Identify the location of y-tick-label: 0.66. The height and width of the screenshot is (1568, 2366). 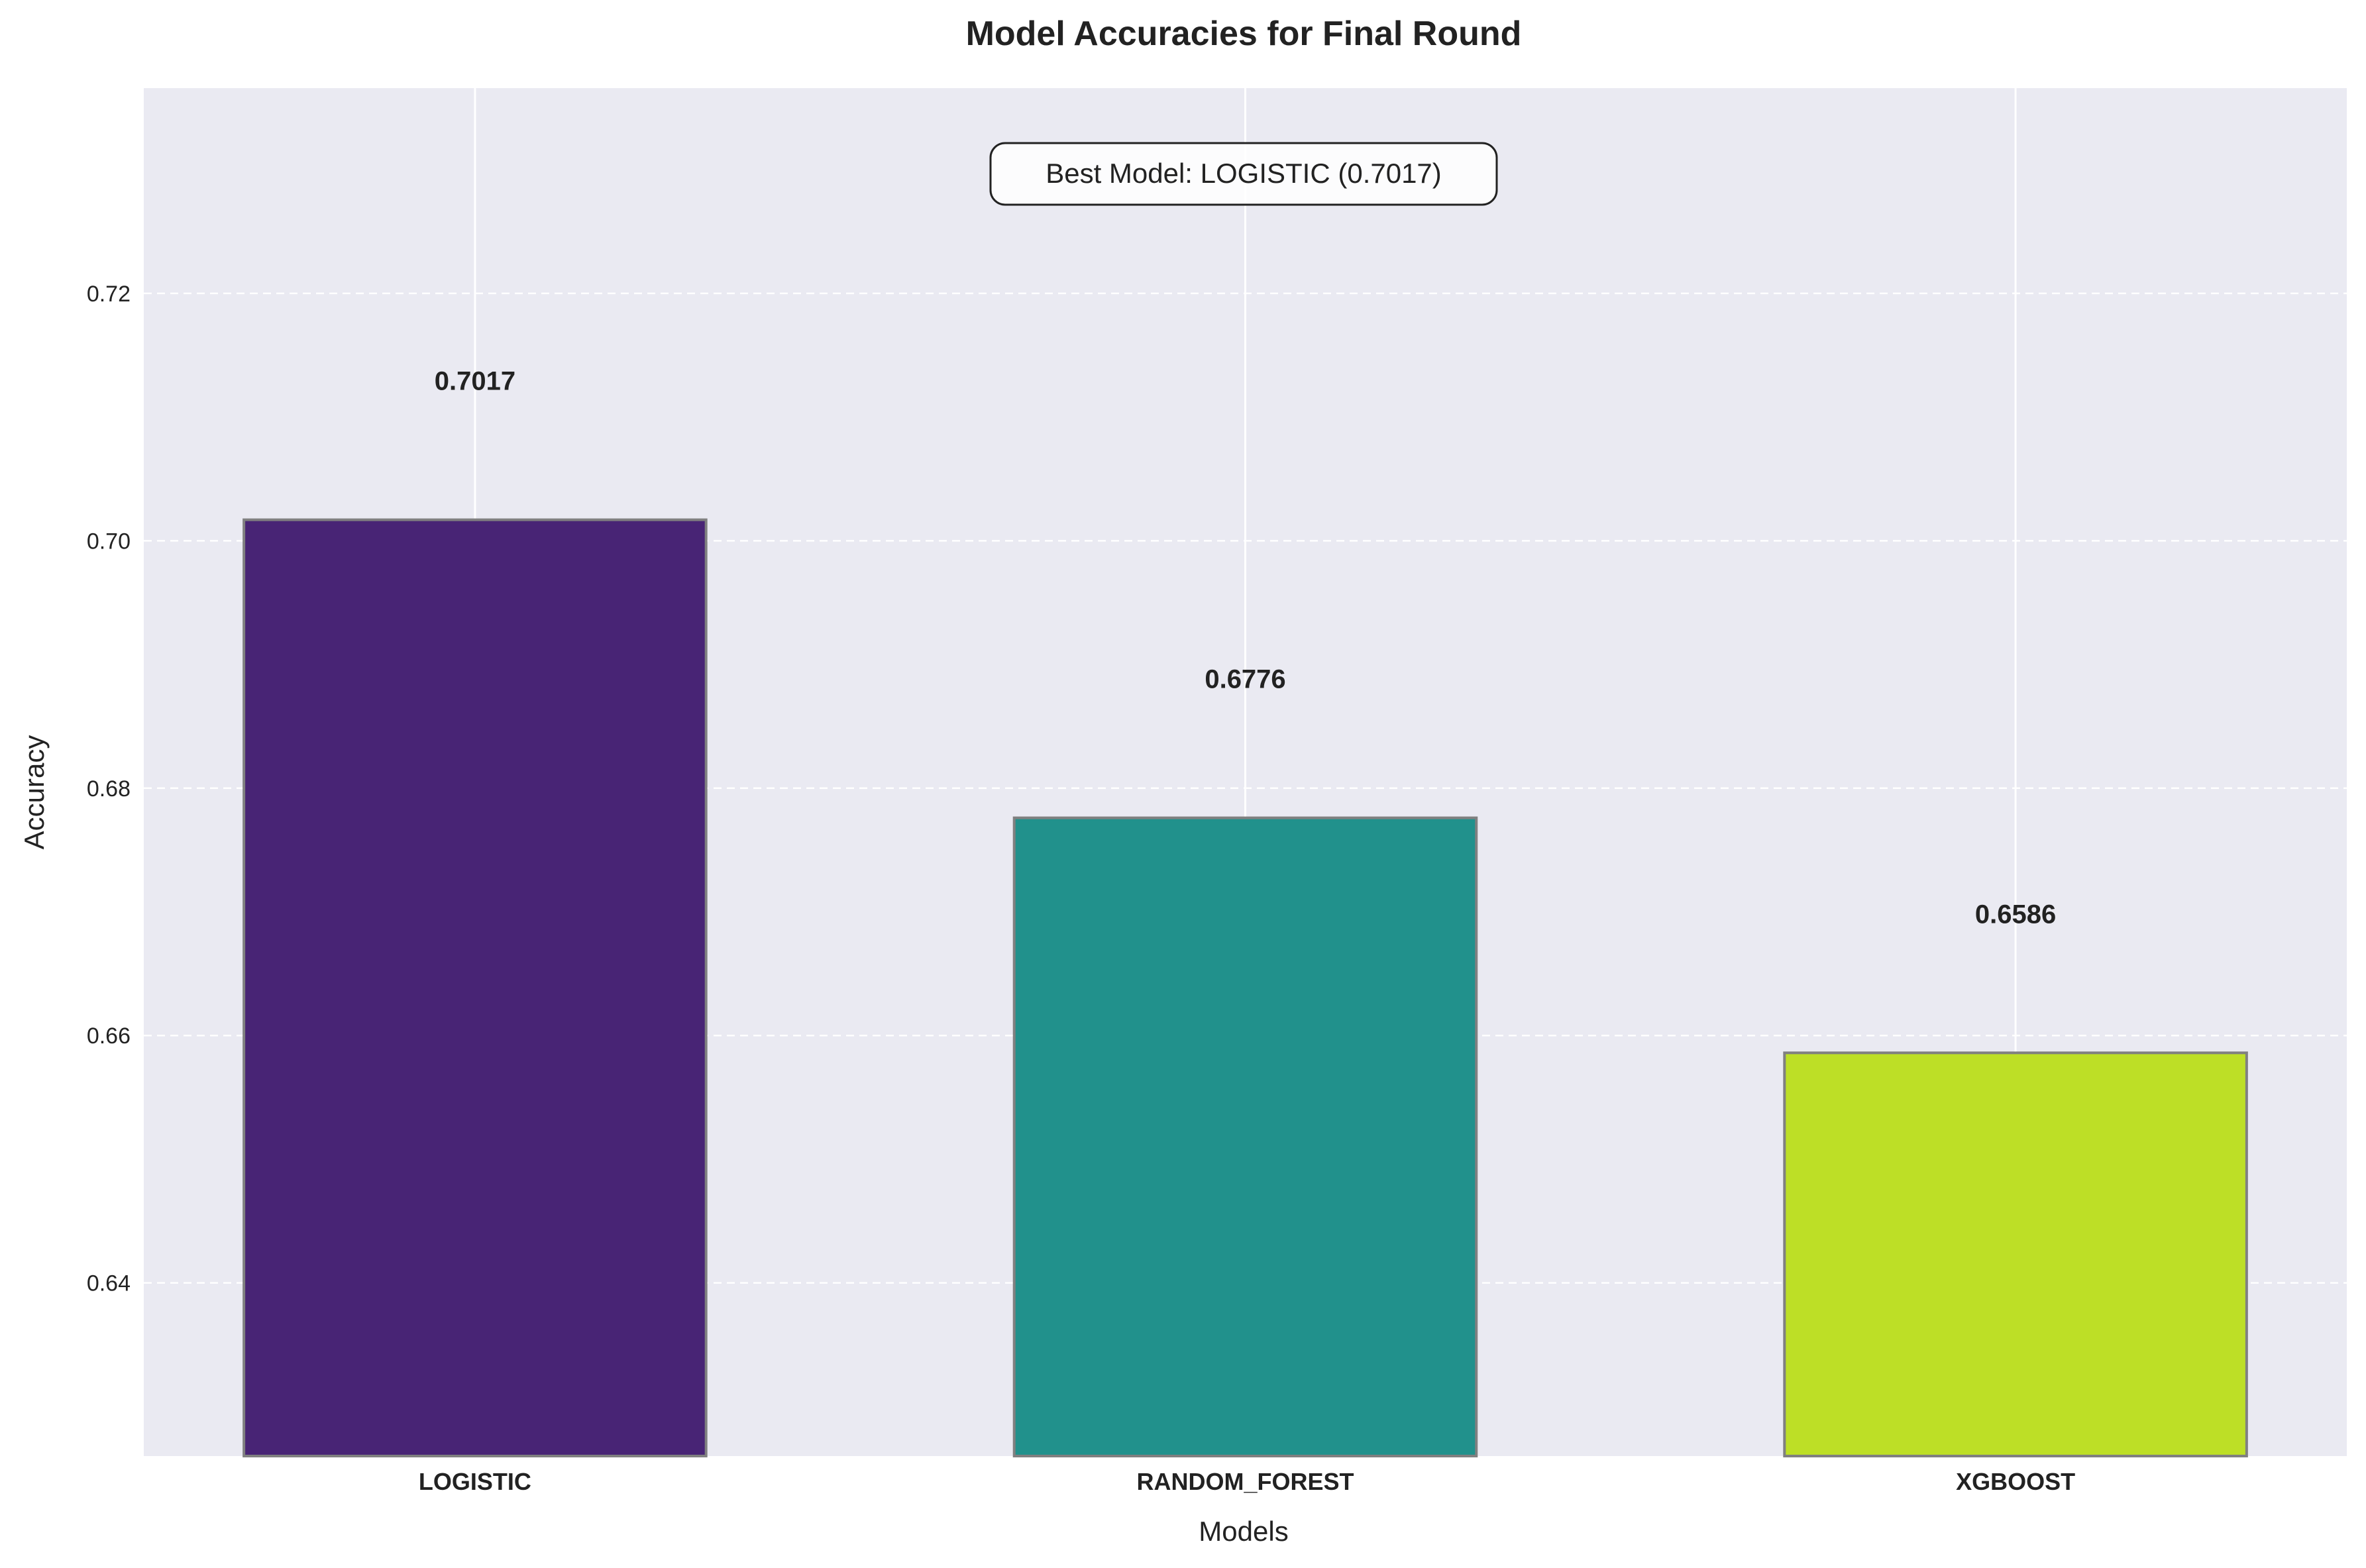
(109, 1036).